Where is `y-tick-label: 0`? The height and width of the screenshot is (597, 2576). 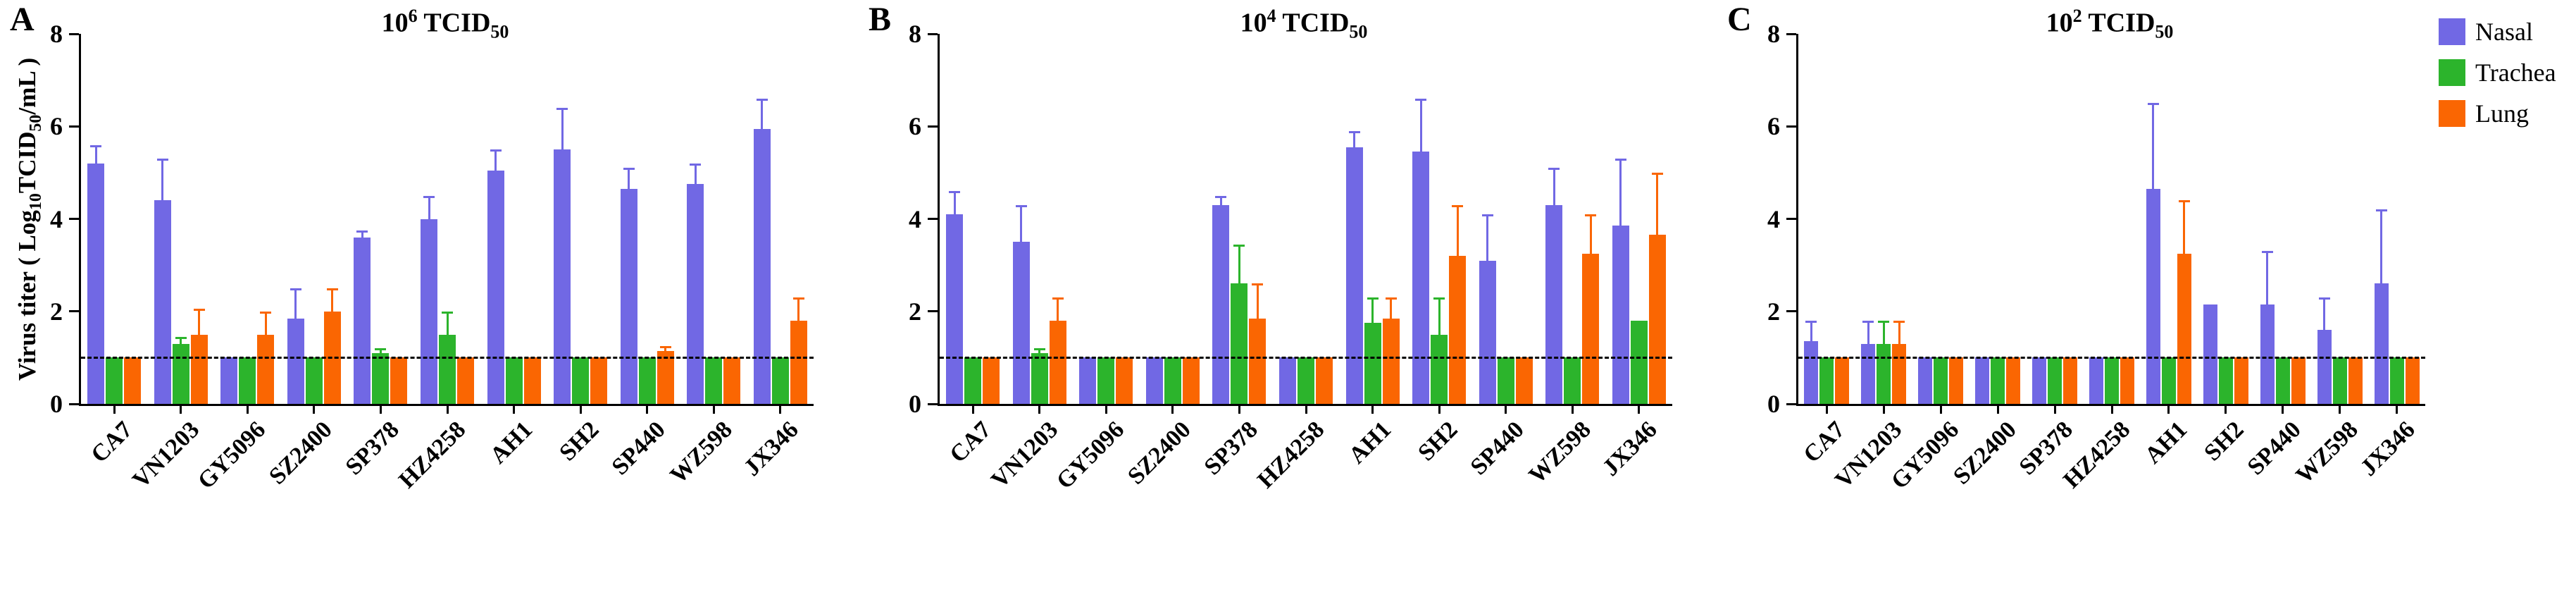
y-tick-label: 0 is located at coordinates (915, 404).